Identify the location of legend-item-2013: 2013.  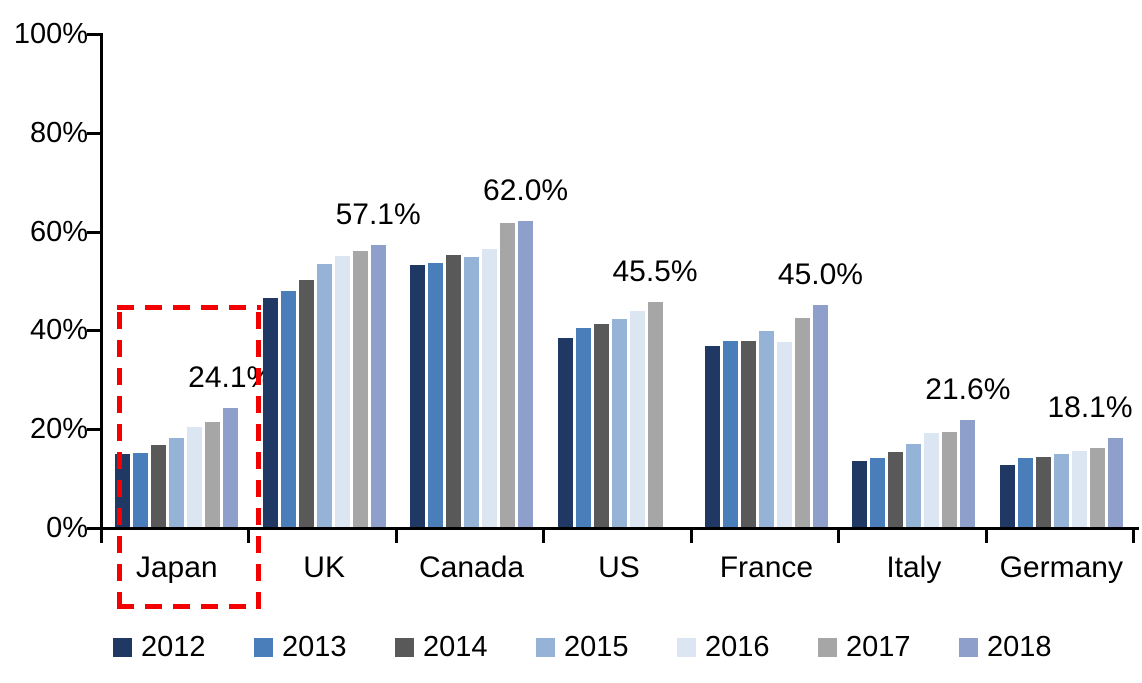
(324, 647).